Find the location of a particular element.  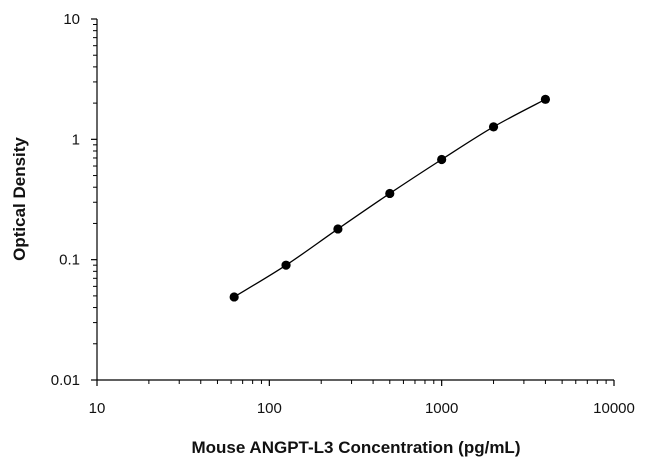

x-axis-title: Mouse ANGPT-L3 Concentration (pg/mL) is located at coordinates (356, 447).